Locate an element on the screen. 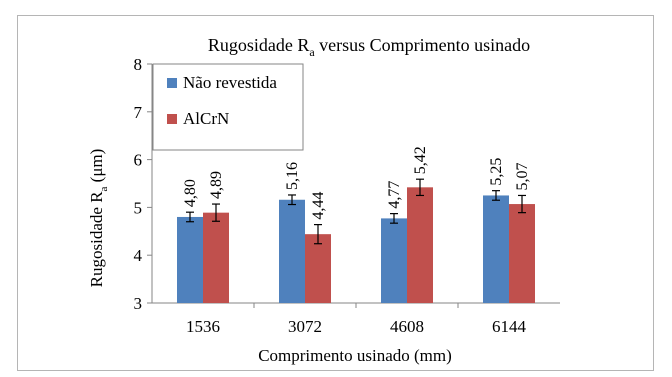 This screenshot has width=672, height=377. legend-label: AlCrN is located at coordinates (206, 118).